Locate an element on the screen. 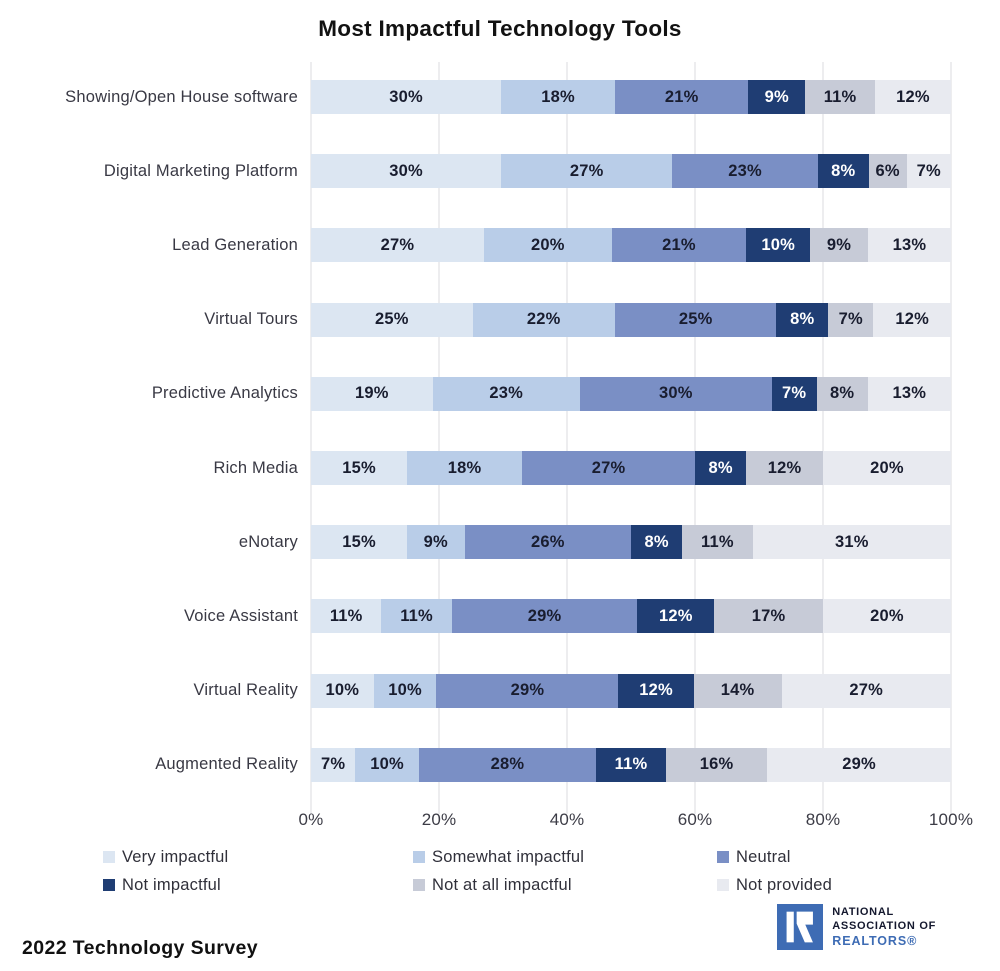  bar-segment-neutral: 28% is located at coordinates (507, 764).